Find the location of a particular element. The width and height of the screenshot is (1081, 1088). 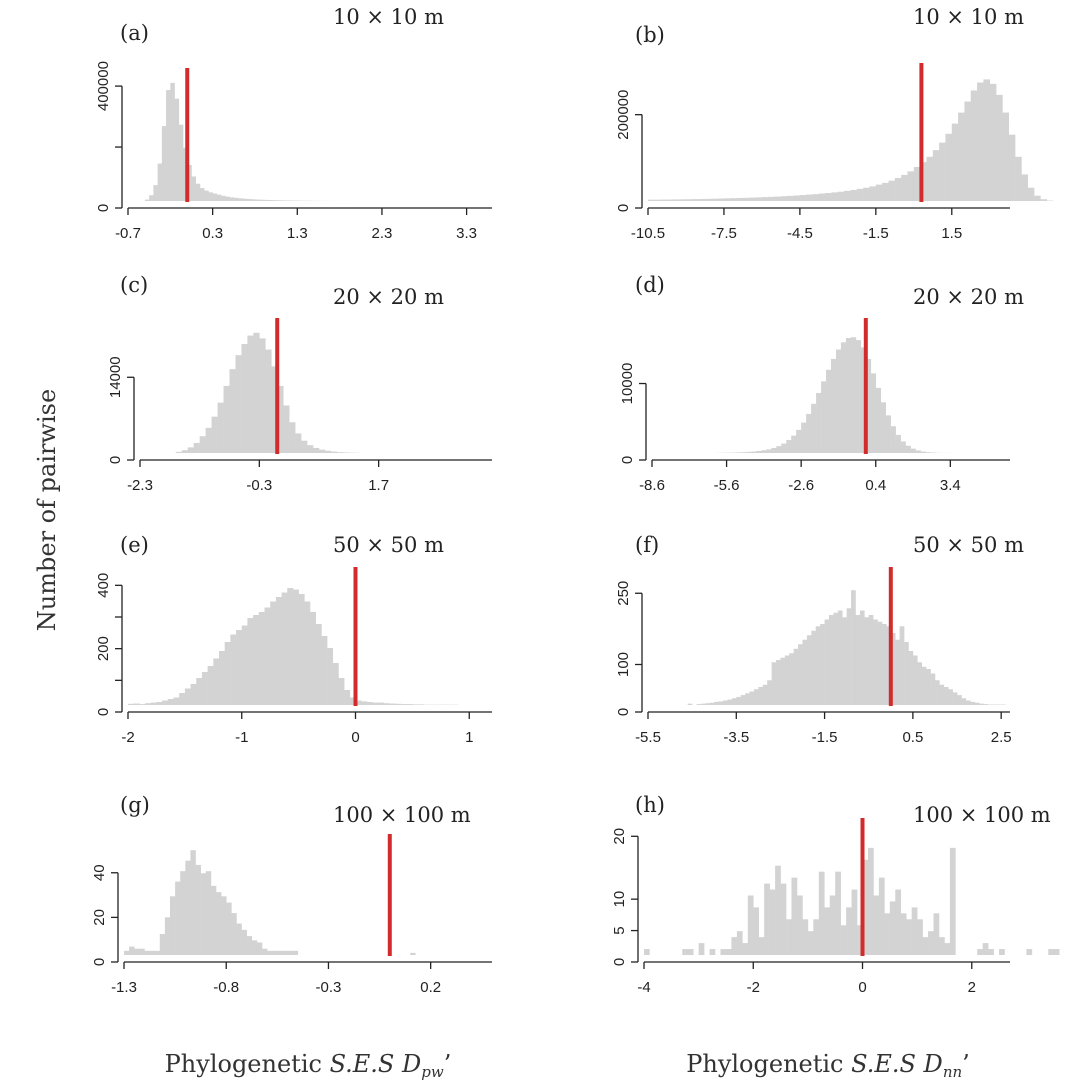

x-axis-title-left-subscript: pw is located at coordinates (432, 1072).